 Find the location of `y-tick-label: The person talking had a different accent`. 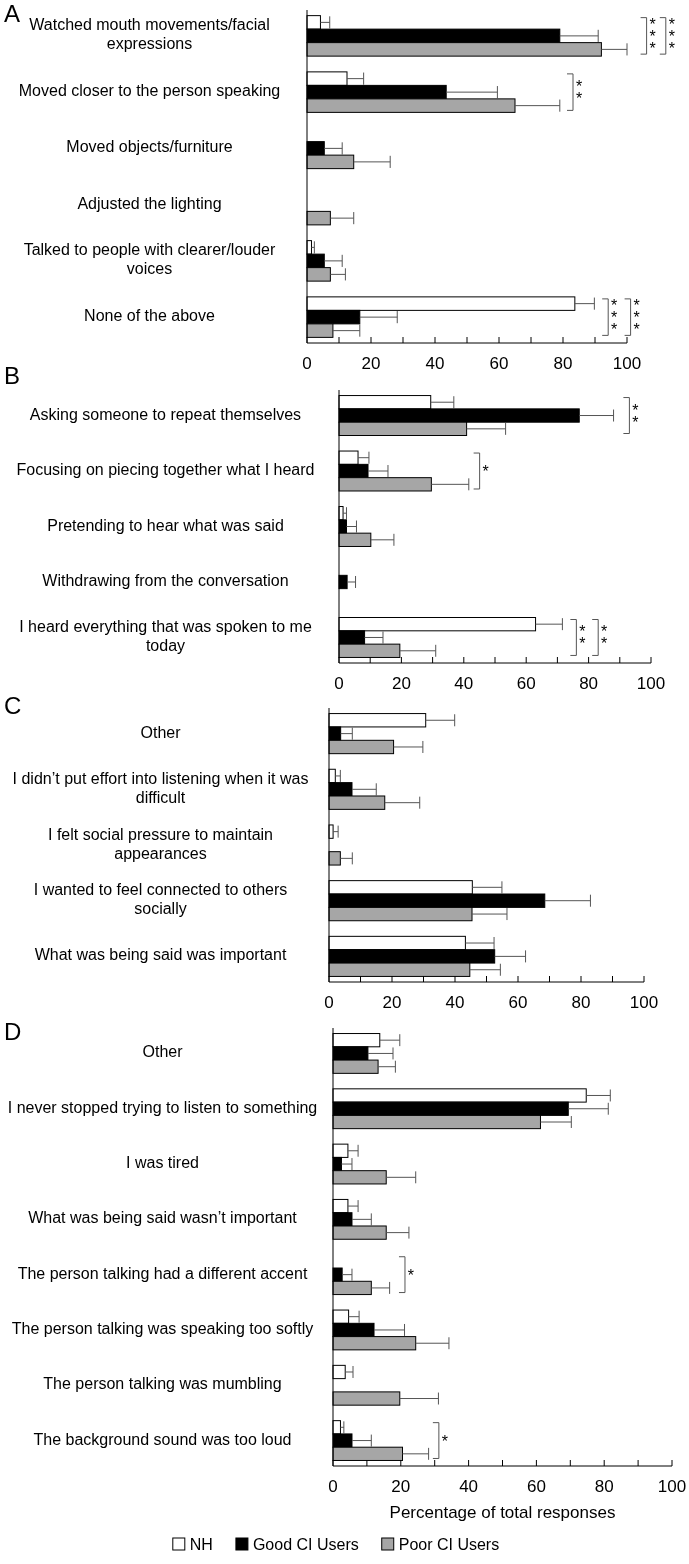

y-tick-label: The person talking had a different accent is located at coordinates (162, 1273).